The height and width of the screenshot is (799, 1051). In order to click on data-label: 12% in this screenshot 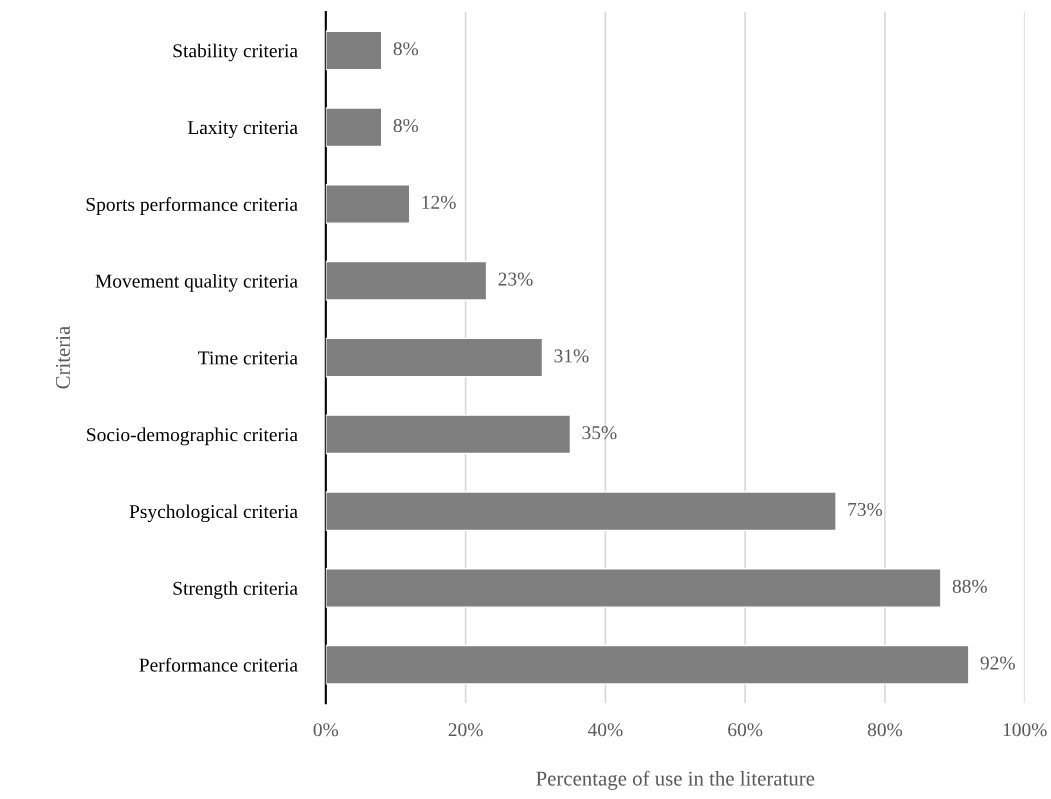, I will do `click(439, 202)`.